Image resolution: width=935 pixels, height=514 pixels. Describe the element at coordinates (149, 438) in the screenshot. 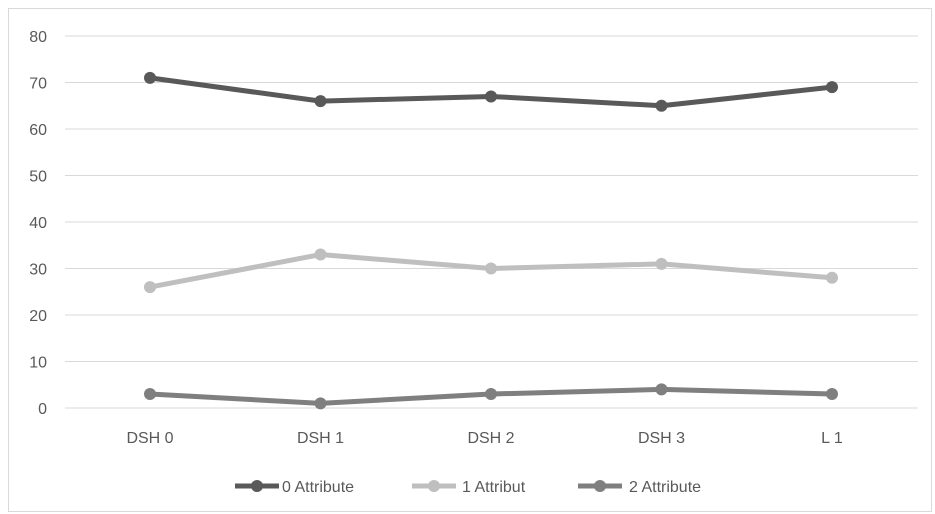

I see `x-tick-label: DSH 0` at that location.